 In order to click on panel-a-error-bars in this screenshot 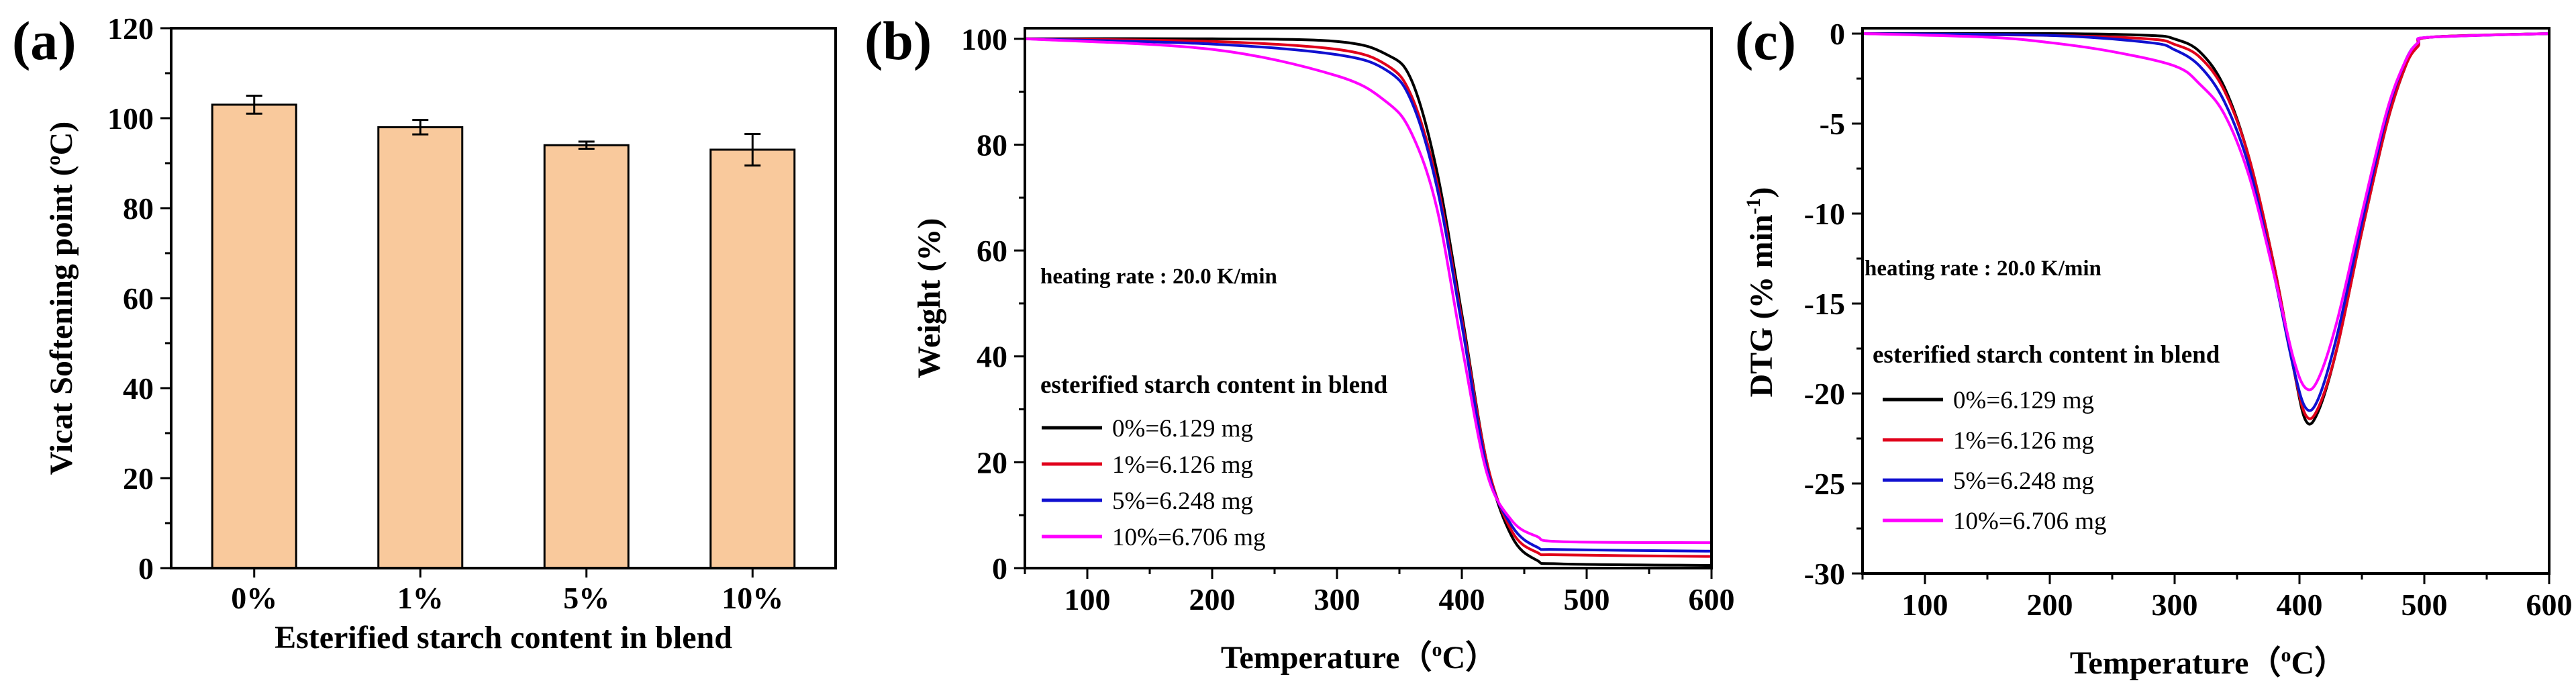, I will do `click(503, 131)`.